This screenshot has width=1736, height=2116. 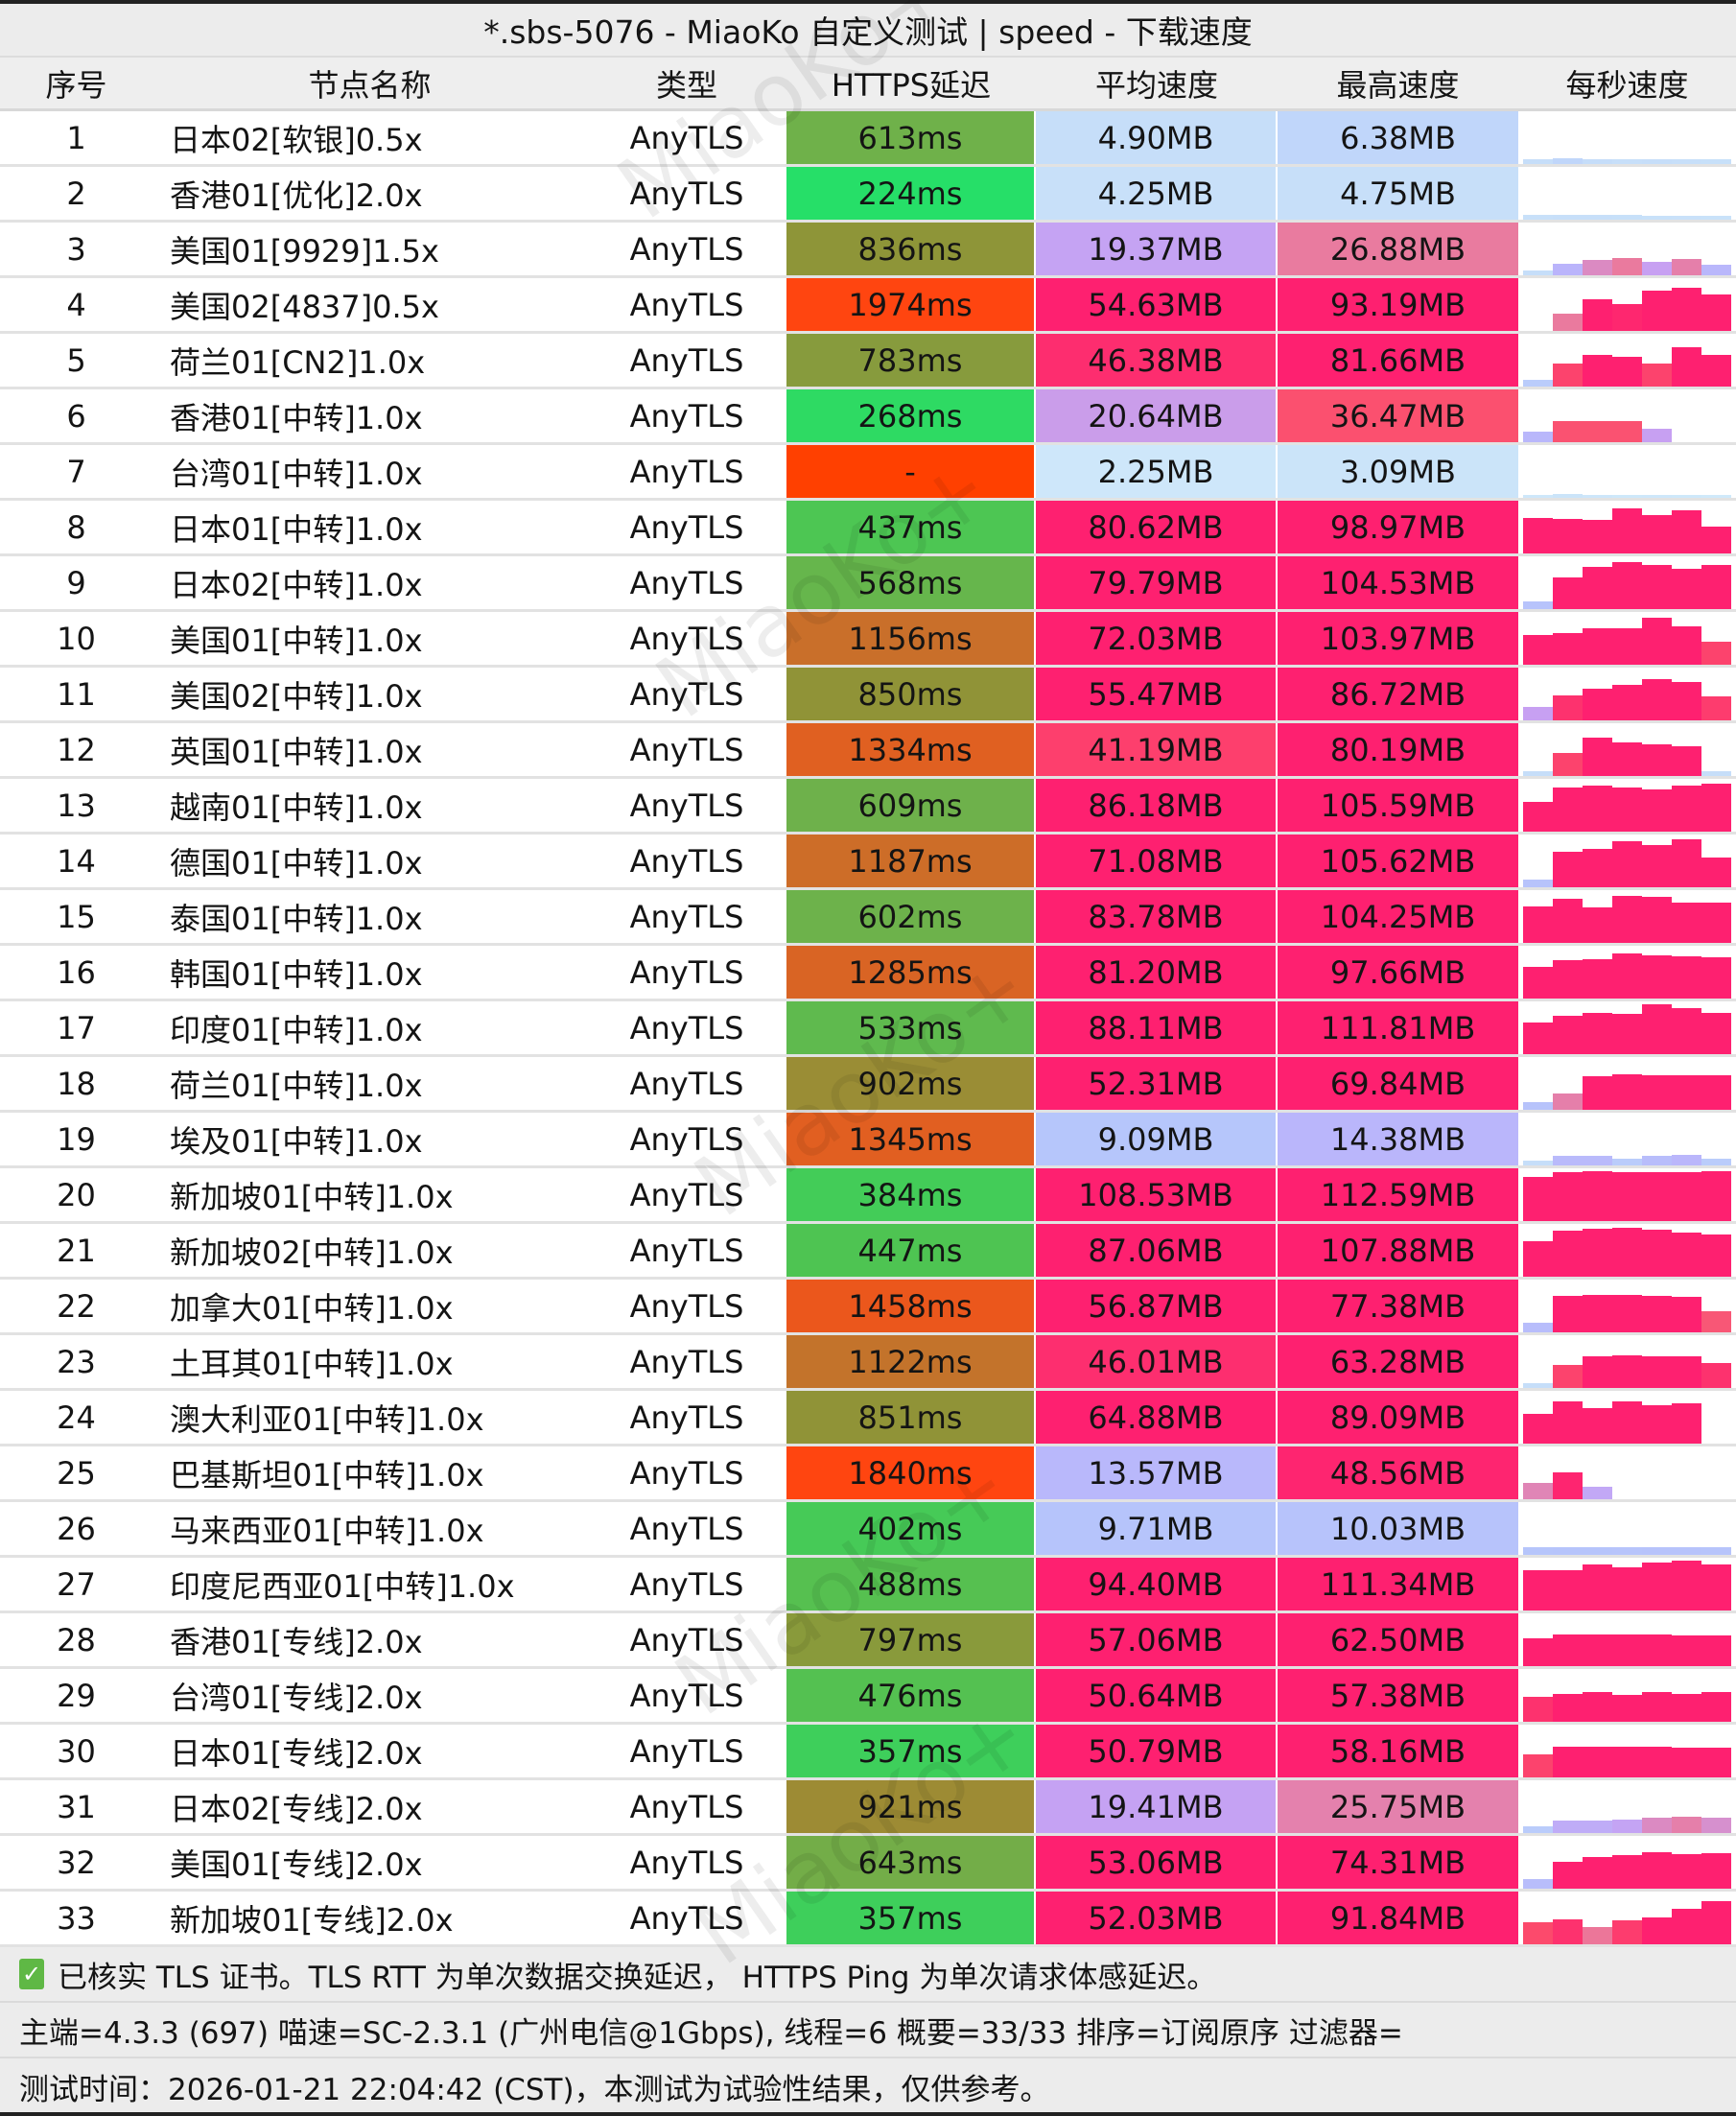 What do you see at coordinates (868, 473) in the screenshot?
I see `table-row: 7 台湾01[中转]1.0x AnyTLS -2.25MB 3.09MB` at bounding box center [868, 473].